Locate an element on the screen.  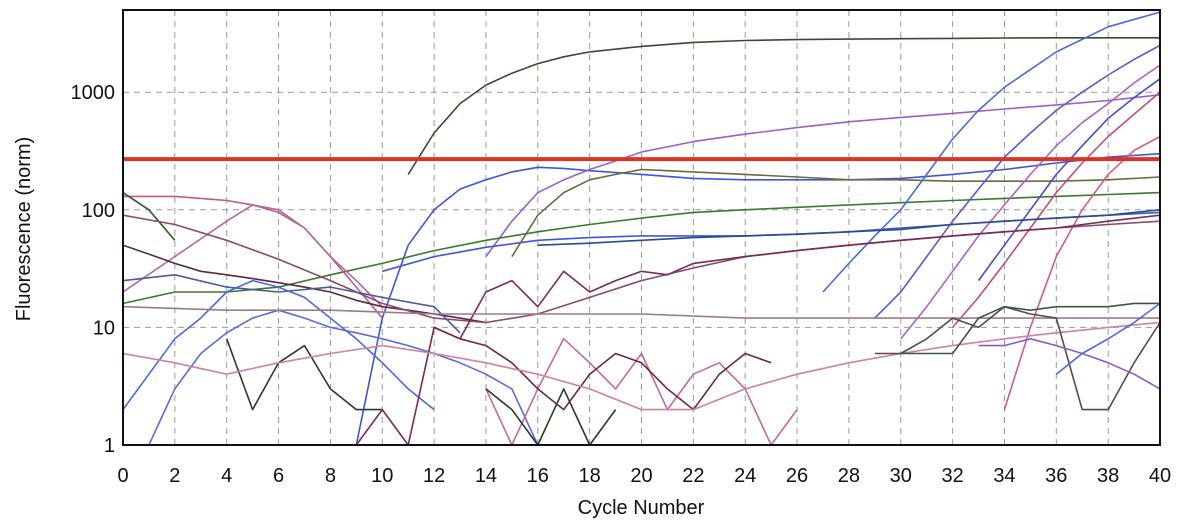
x-tick-label: 2 is located at coordinates (174, 476).